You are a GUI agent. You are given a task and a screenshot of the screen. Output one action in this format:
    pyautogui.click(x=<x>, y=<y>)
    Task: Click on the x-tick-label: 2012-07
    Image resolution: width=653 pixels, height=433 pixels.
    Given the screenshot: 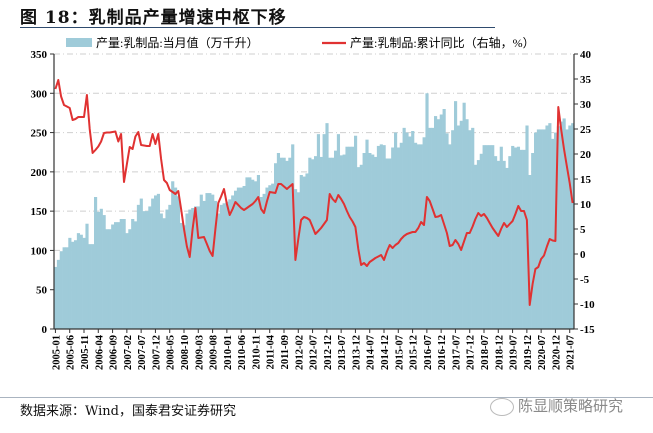 What is the action you would take?
    pyautogui.click(x=314, y=352)
    